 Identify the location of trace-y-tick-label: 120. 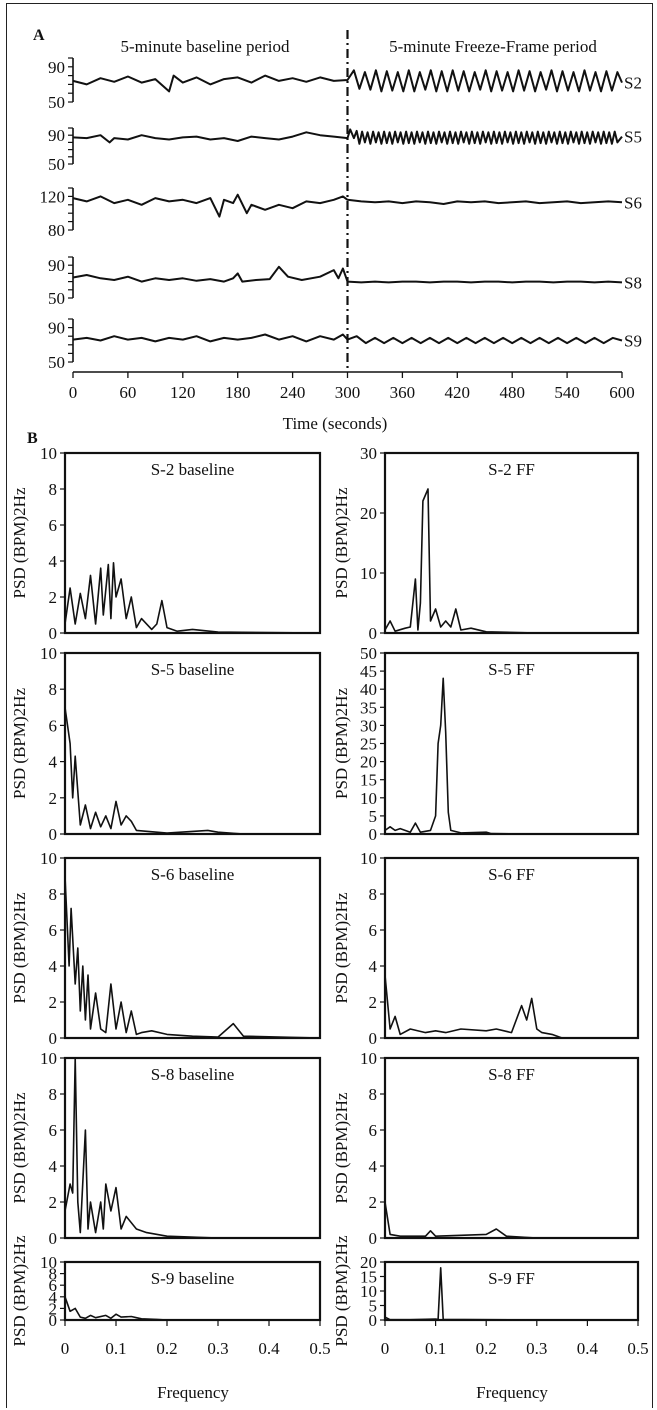
(53, 196).